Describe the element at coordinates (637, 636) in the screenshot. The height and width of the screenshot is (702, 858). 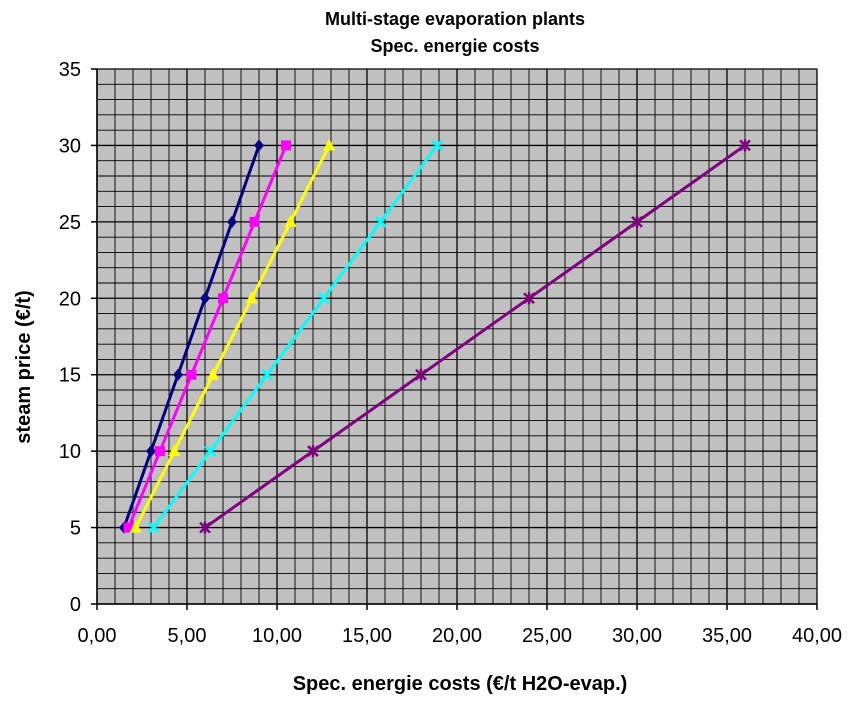
I see `x-tick-label: 30,00` at that location.